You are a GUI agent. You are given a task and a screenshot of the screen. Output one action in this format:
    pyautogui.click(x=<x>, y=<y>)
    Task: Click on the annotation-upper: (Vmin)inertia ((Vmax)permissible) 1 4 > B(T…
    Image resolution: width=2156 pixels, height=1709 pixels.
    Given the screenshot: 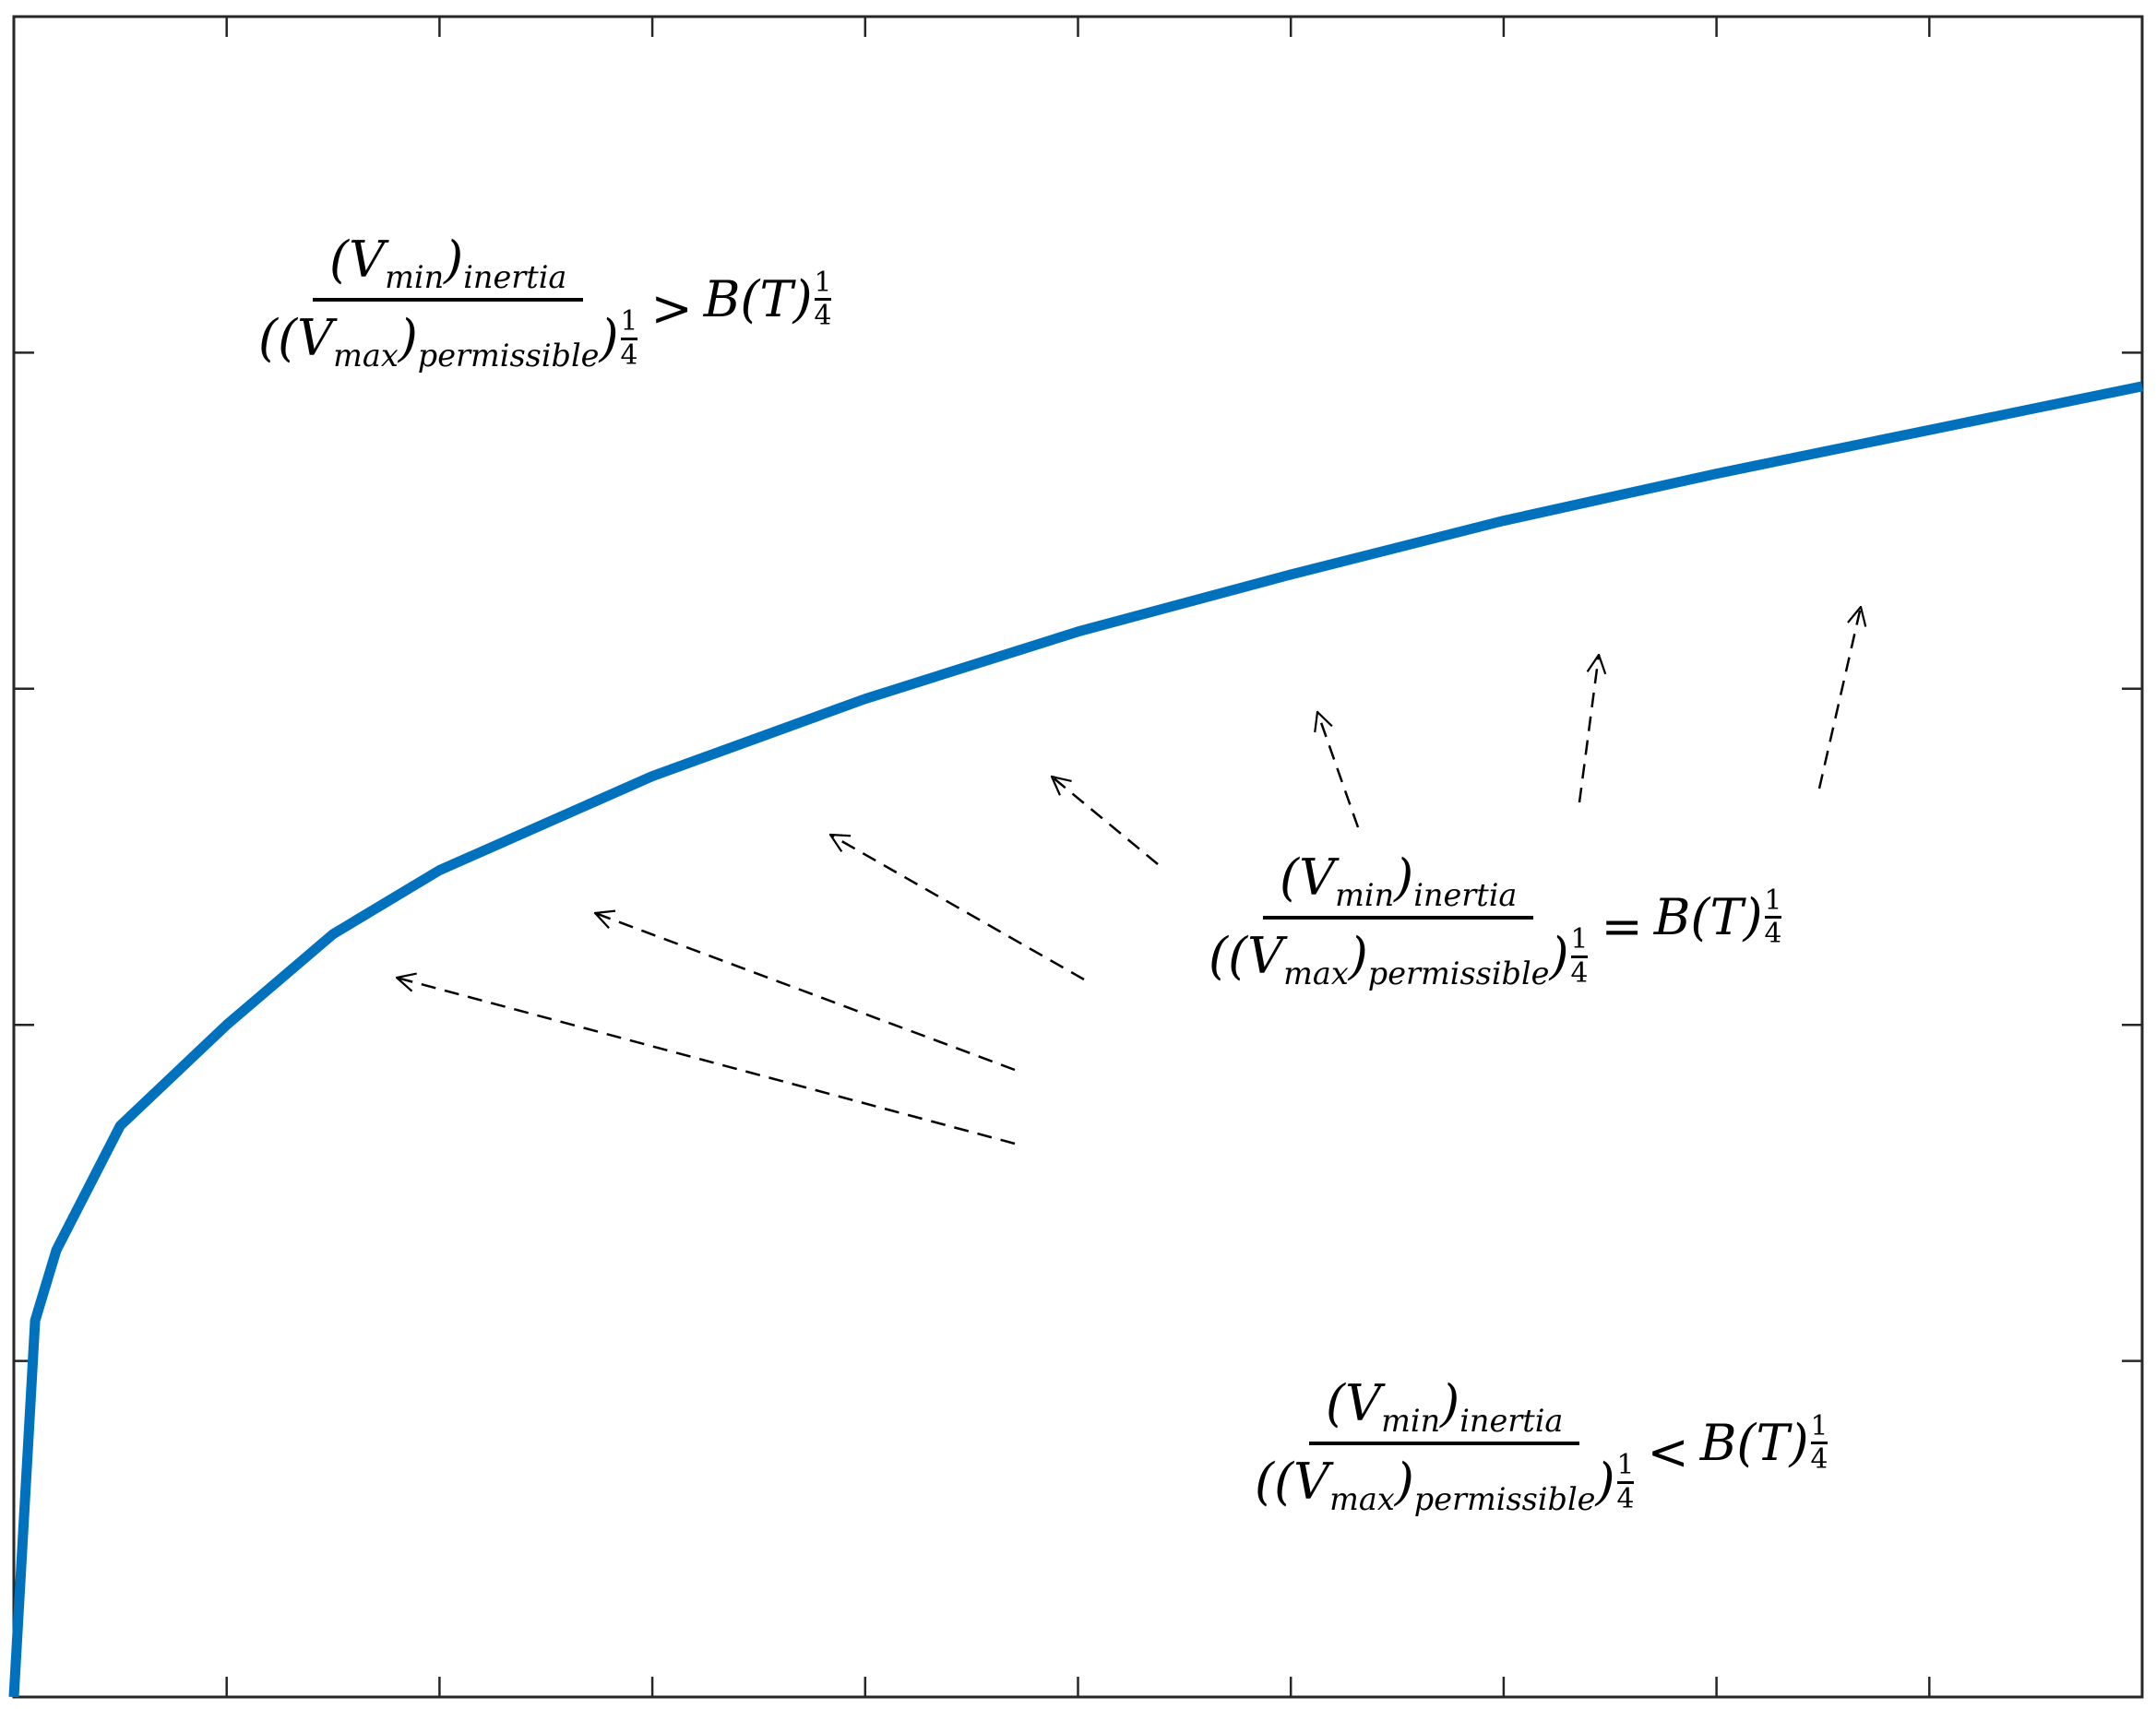 What is the action you would take?
    pyautogui.click(x=545, y=313)
    